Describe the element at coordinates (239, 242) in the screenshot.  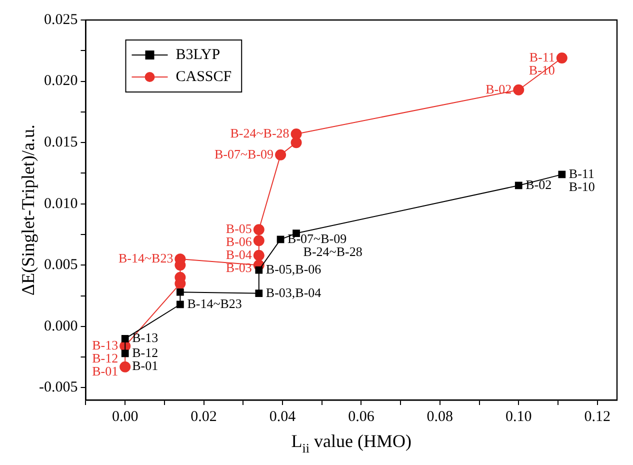
I see `annotation: B-06` at that location.